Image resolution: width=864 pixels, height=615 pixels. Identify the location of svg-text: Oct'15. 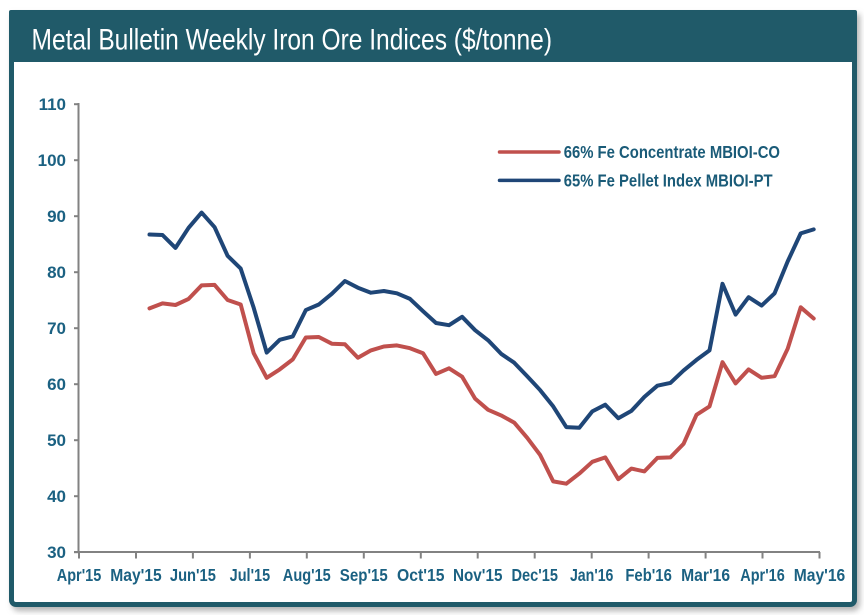
(421, 575).